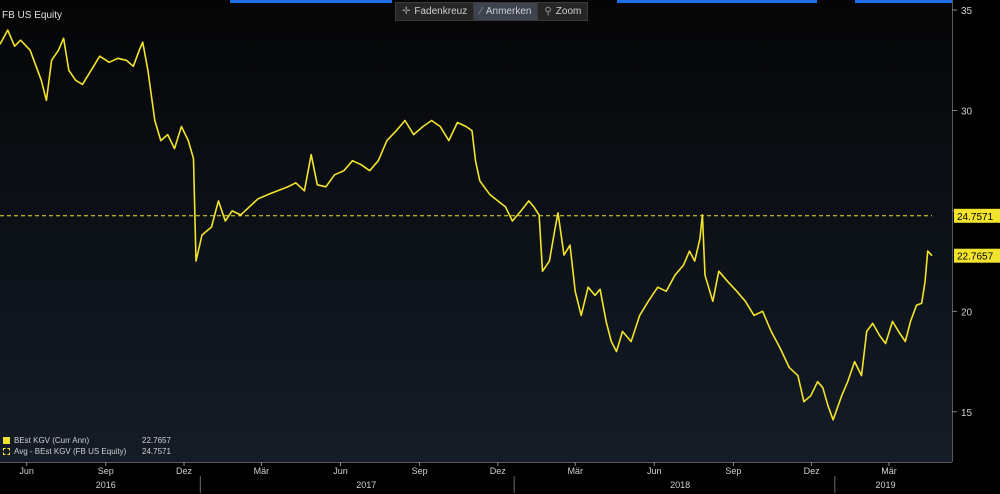 The width and height of the screenshot is (1000, 494). I want to click on crosshair-icon: ✛, so click(406, 11).